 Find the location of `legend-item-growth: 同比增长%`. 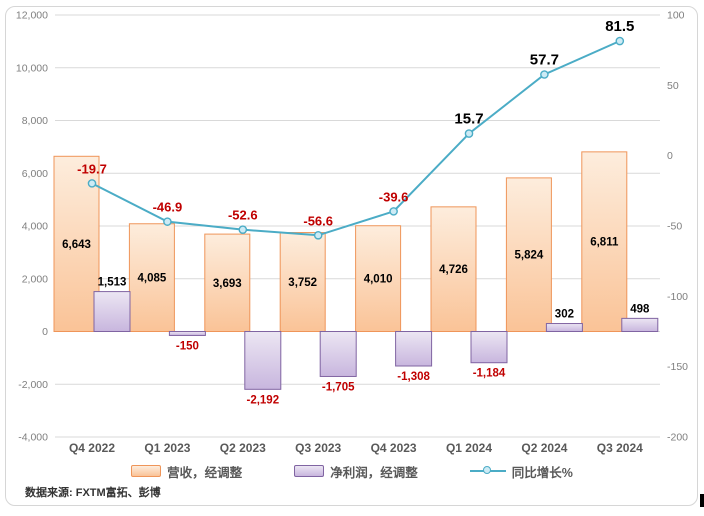

legend-item-growth: 同比增长% is located at coordinates (521, 471).